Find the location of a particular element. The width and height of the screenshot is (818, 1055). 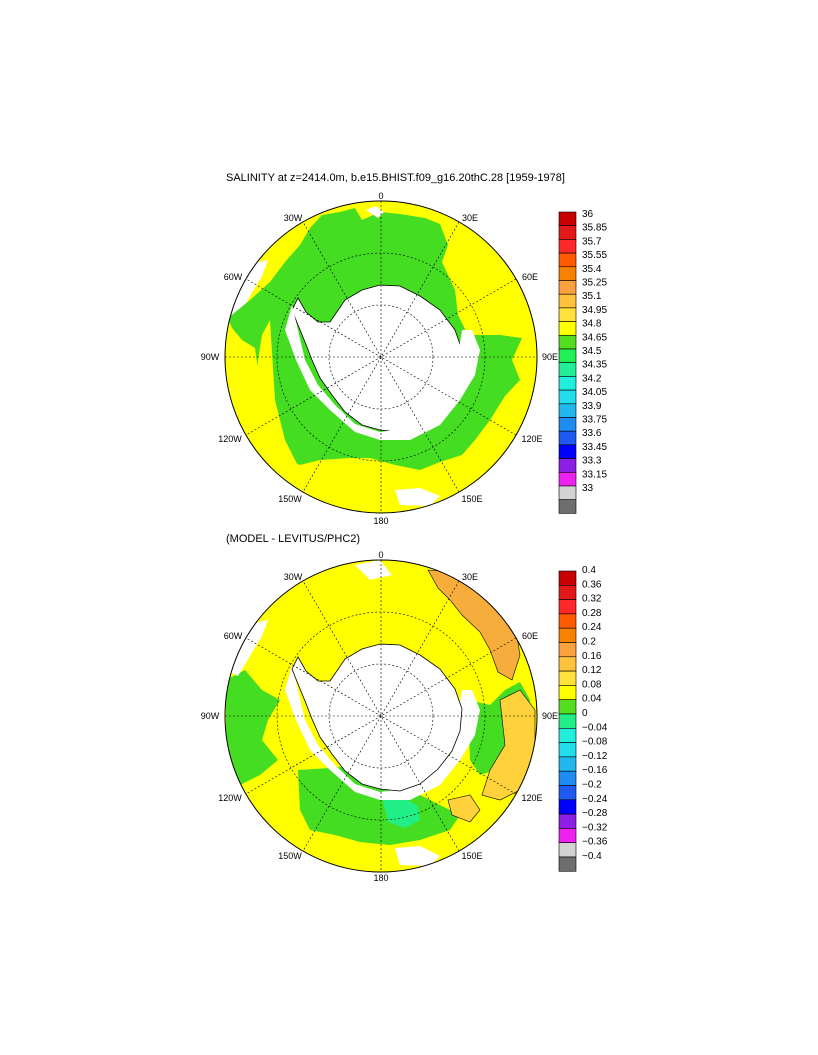

map2-lon-label-90e: 90E is located at coordinates (550, 716).